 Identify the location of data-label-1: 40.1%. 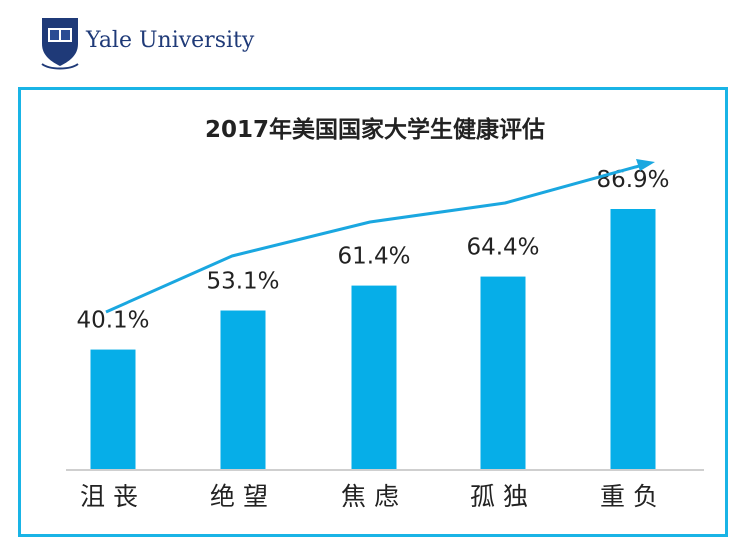
(112, 321).